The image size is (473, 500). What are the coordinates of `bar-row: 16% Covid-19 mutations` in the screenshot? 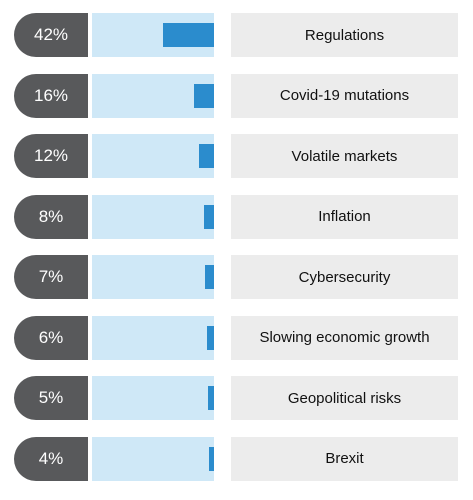 It's located at (236, 95).